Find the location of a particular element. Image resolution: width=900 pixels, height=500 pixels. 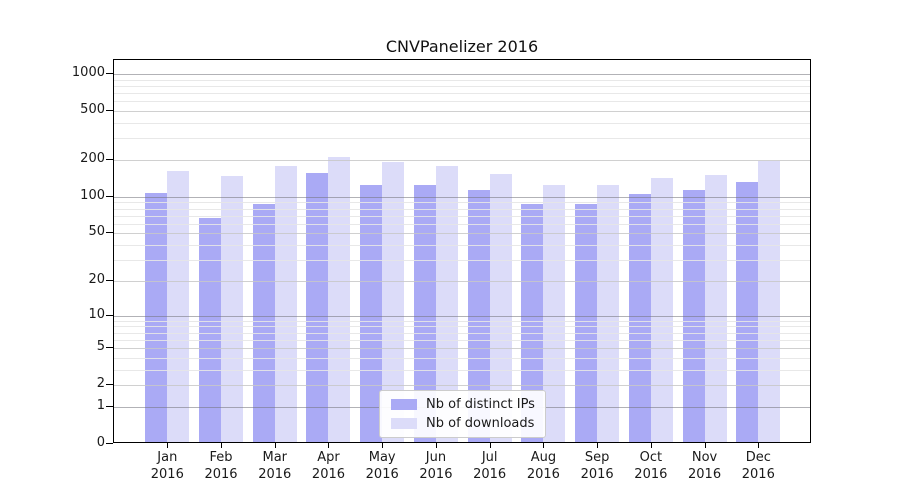

y-tick-label: 5 is located at coordinates (100, 347).